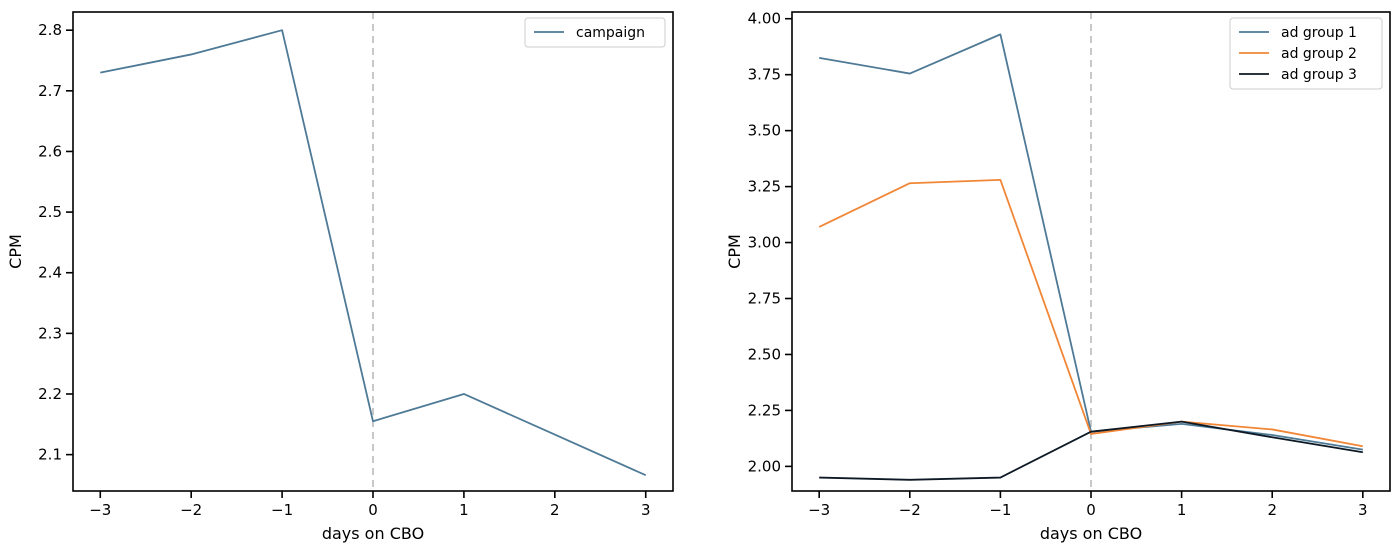 The height and width of the screenshot is (554, 1400). What do you see at coordinates (1319, 75) in the screenshot?
I see `legend-entry-label: ad group 3` at bounding box center [1319, 75].